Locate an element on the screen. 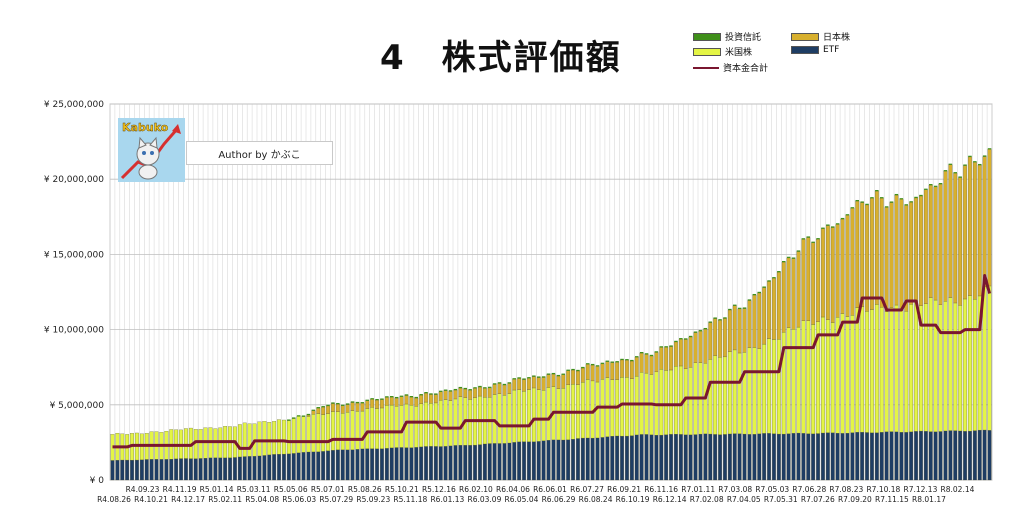  x-tick-label-lower: R6.01.13 is located at coordinates (447, 499).